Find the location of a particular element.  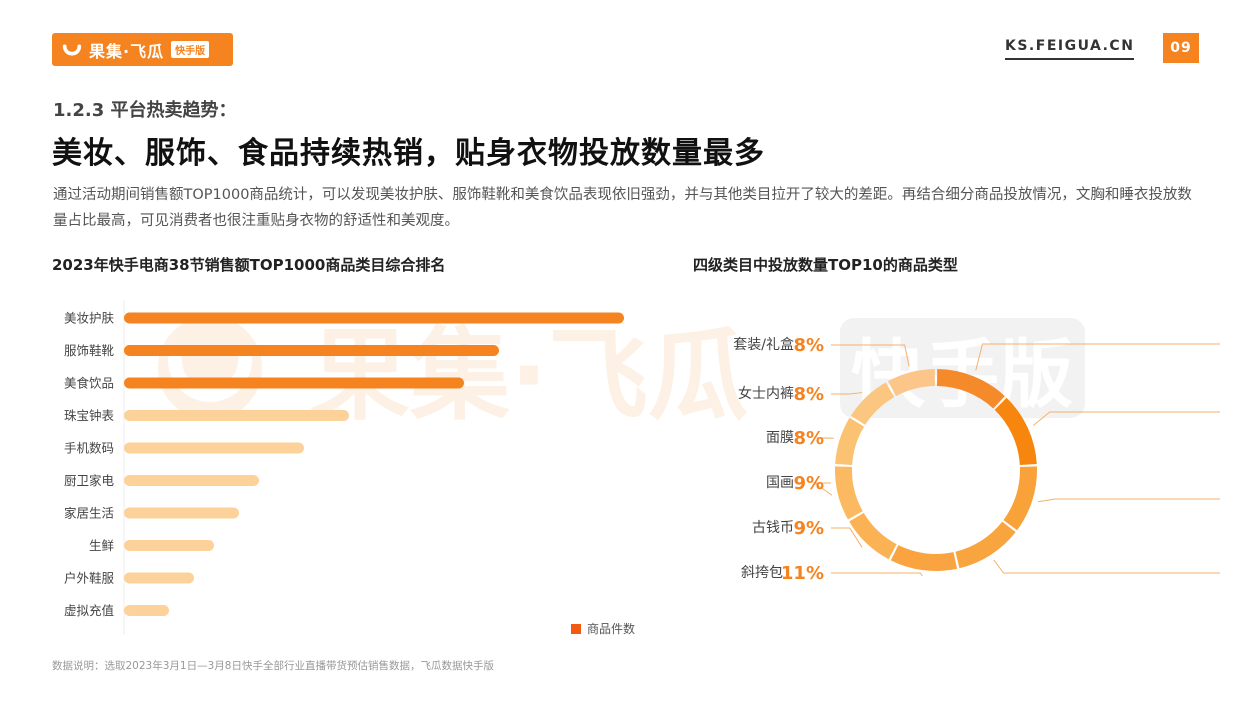

category-label: 服饰鞋靴 is located at coordinates (89, 350).